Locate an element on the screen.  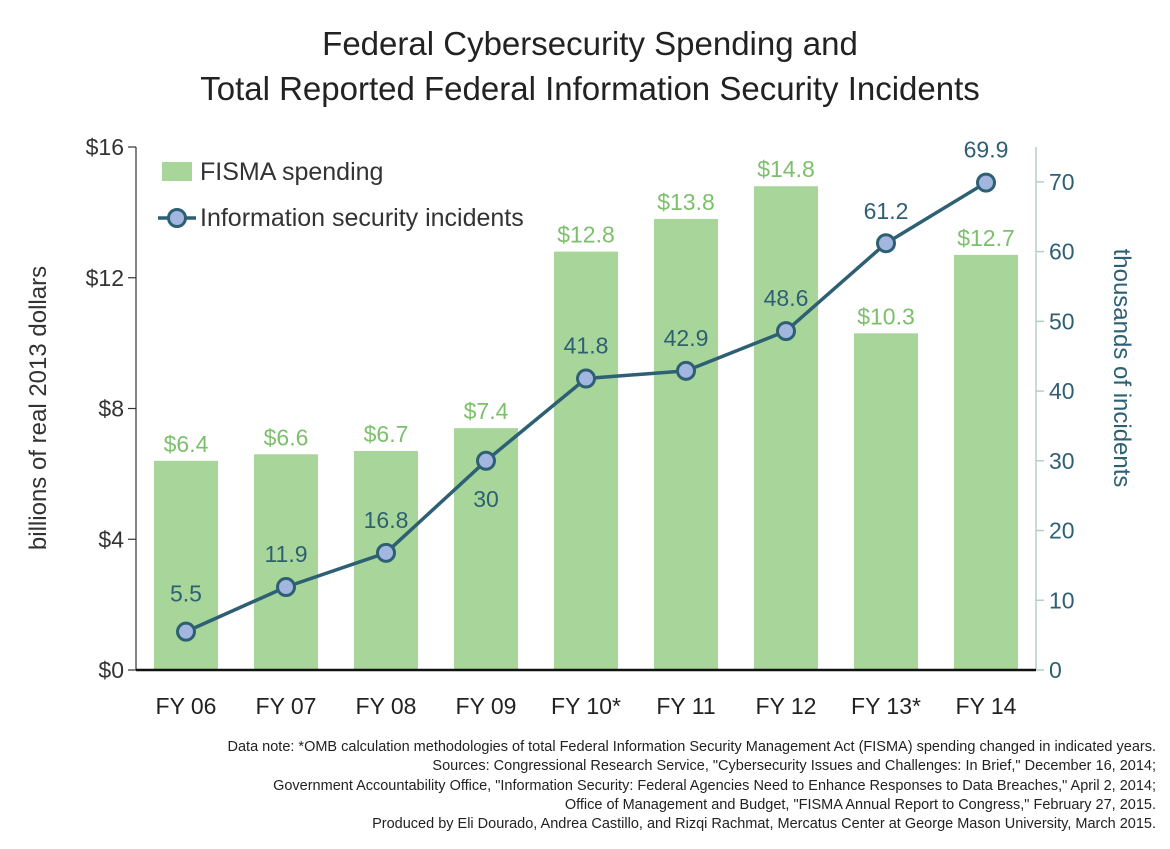
bar-value-label: $6.4 is located at coordinates (186, 444).